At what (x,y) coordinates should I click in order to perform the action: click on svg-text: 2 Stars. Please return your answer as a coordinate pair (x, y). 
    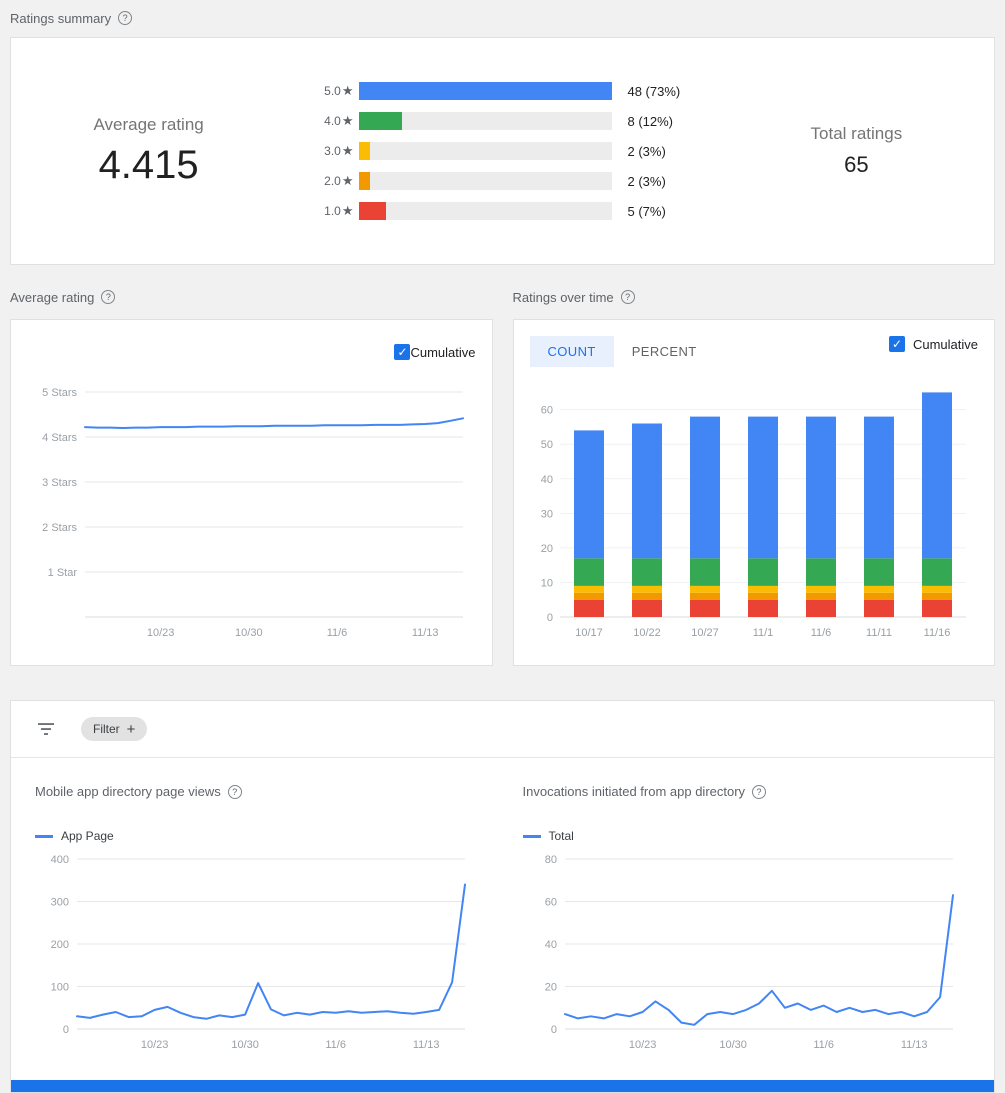
    Looking at the image, I should click on (59, 528).